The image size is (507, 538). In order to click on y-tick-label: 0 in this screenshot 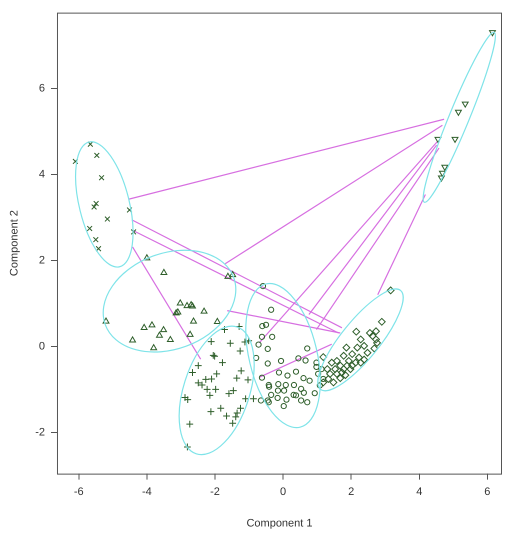, I will do `click(41, 346)`.